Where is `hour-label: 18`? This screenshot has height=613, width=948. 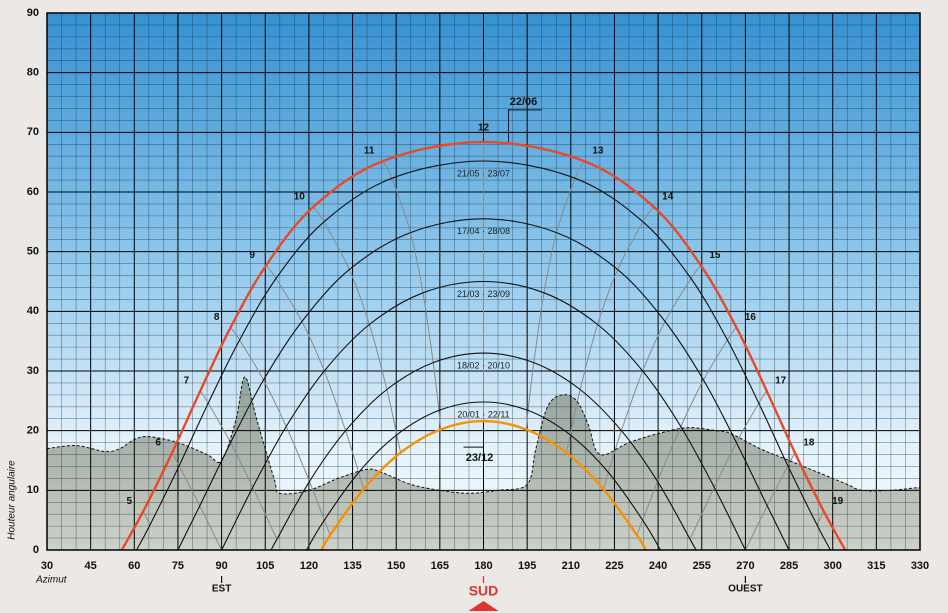
hour-label: 18 is located at coordinates (809, 442).